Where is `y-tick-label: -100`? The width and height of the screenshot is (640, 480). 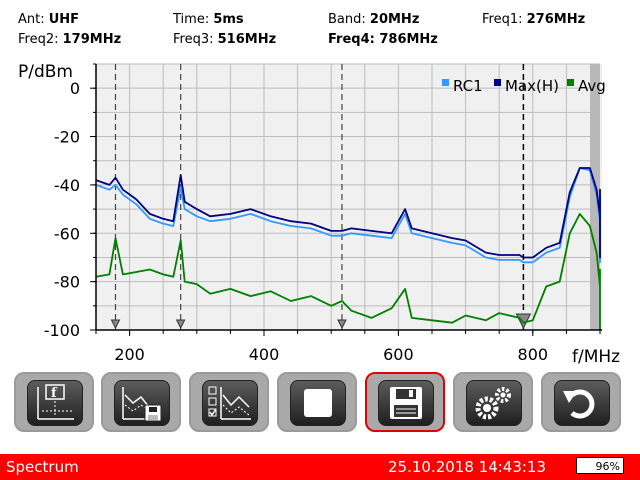
y-tick-label: -100 is located at coordinates (62, 330).